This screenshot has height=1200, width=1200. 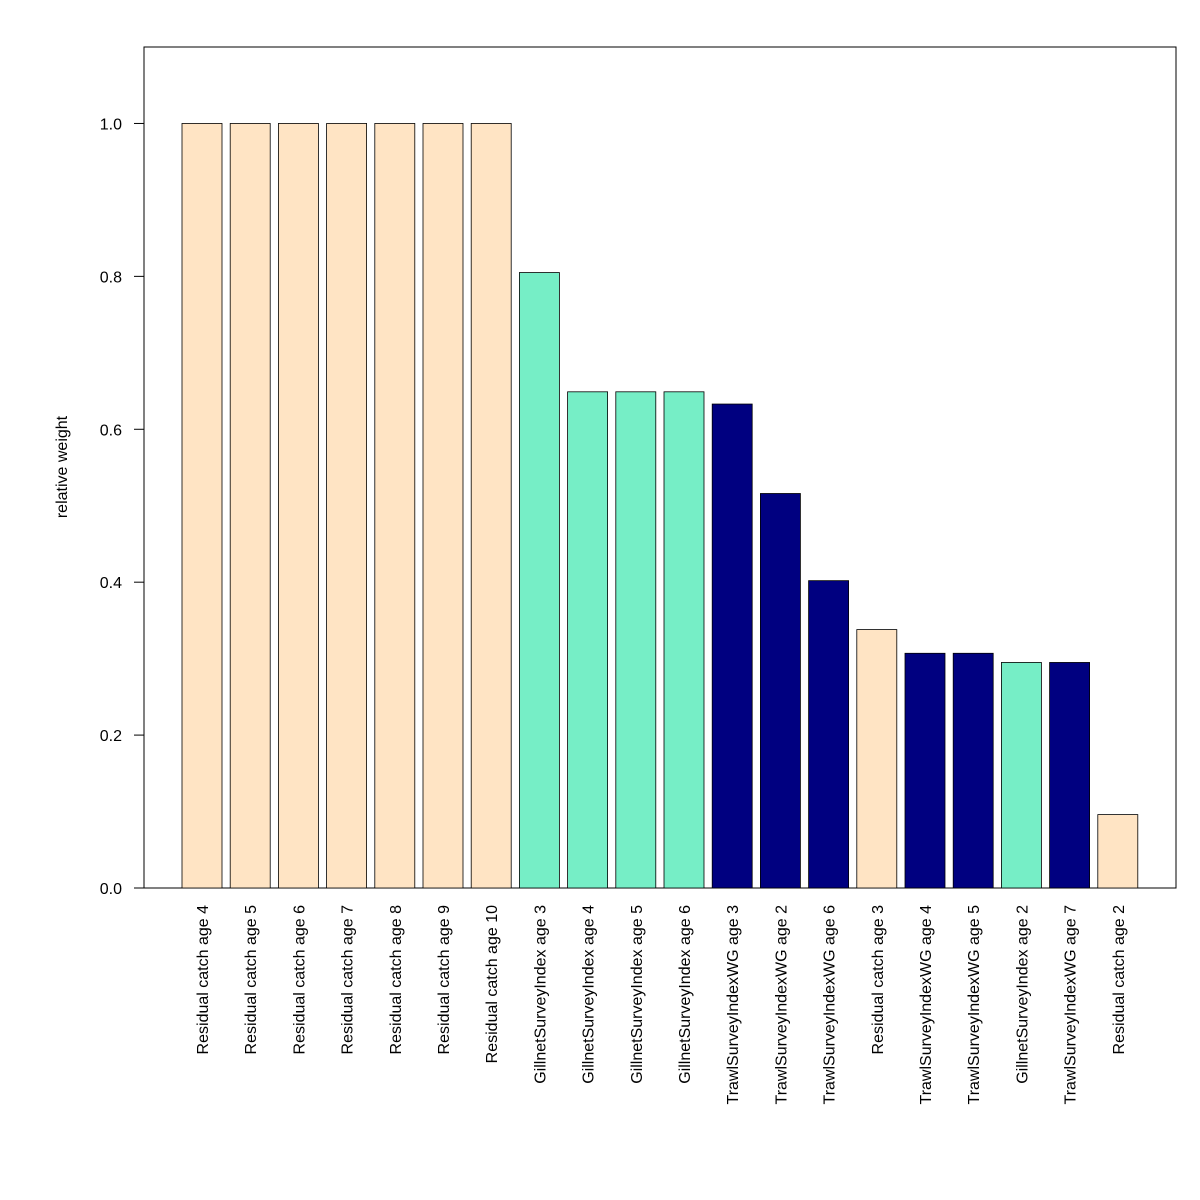 I want to click on x-tick-label: Residual catch age 6, so click(x=299, y=980).